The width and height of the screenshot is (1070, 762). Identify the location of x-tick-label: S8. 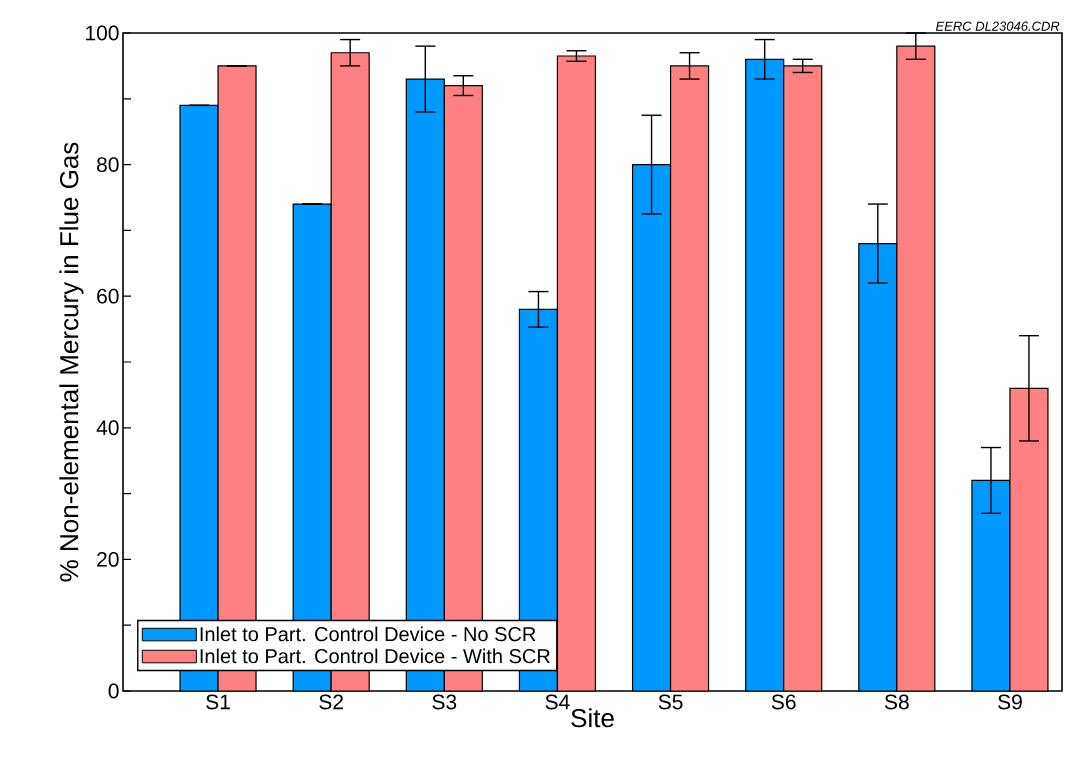
(896, 702).